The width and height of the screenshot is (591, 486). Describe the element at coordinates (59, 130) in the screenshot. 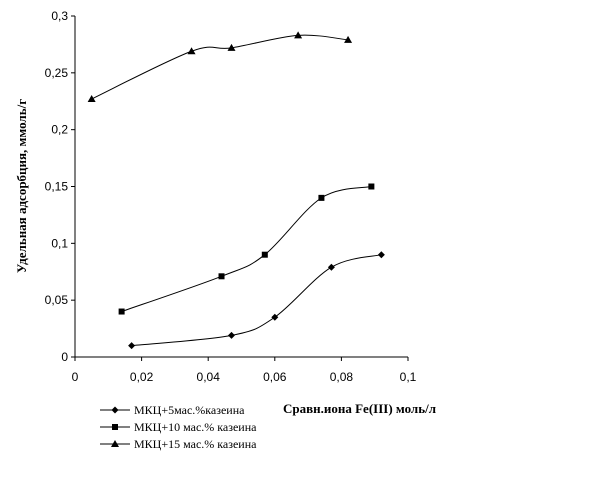

I see `y-tick-label: 0,2` at that location.